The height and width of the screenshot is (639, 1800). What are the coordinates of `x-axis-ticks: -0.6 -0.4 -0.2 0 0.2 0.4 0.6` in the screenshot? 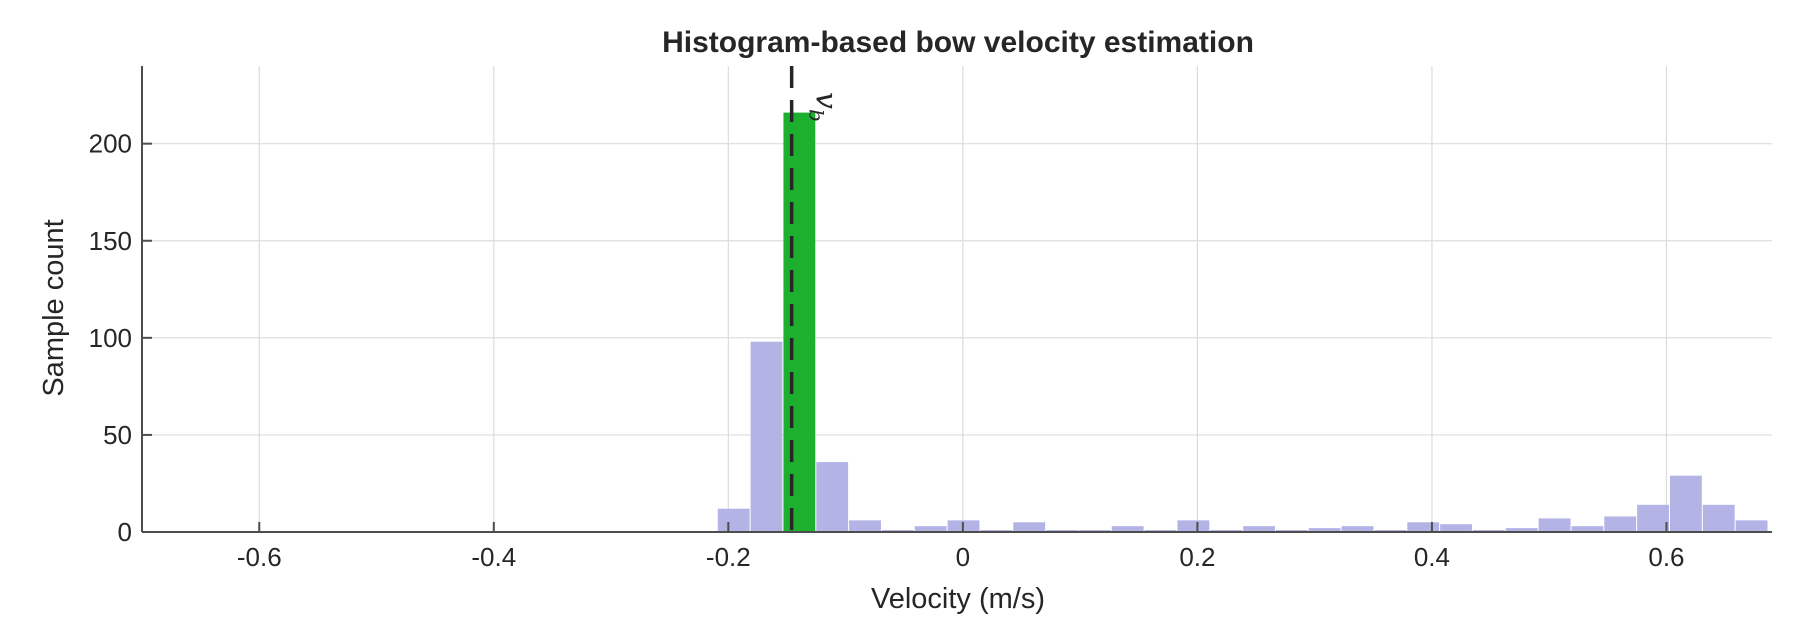 It's located at (961, 547).